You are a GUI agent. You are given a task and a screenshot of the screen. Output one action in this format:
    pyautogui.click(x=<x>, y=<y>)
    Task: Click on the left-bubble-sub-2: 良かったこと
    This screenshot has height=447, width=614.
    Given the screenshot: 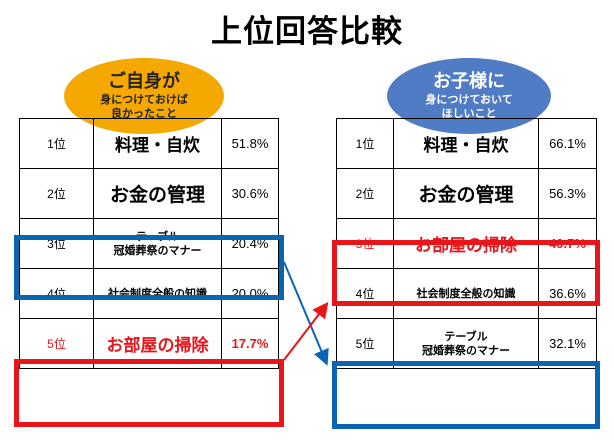 What is the action you would take?
    pyautogui.click(x=144, y=113)
    